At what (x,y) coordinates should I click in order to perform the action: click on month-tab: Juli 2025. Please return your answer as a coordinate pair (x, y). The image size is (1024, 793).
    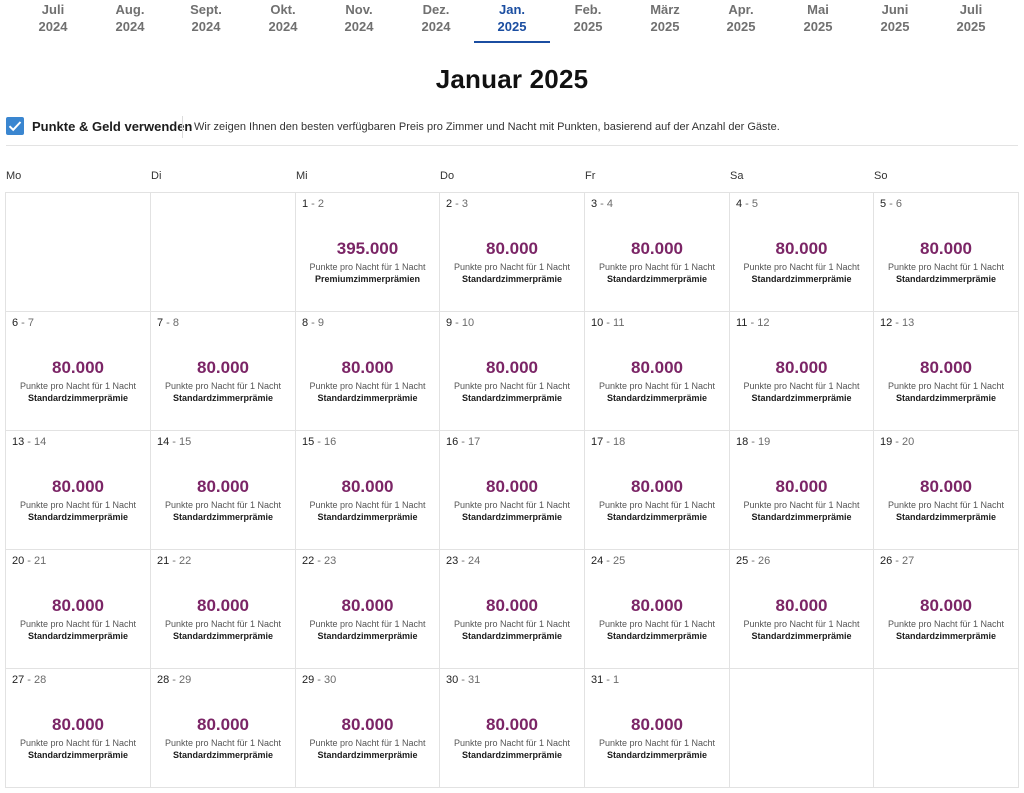
    Looking at the image, I should click on (971, 22).